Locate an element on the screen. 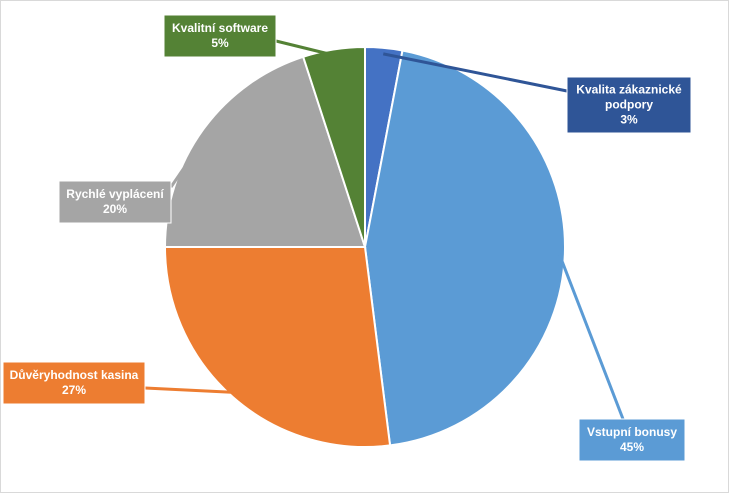 The image size is (729, 494). data-label-percent: 5% is located at coordinates (220, 43).